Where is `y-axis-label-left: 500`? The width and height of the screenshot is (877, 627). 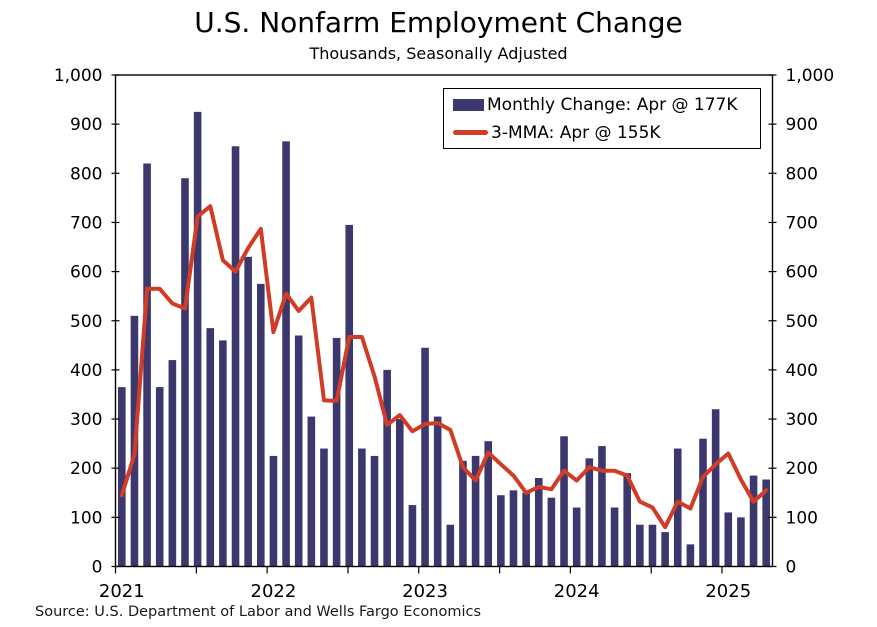 y-axis-label-left: 500 is located at coordinates (86, 322).